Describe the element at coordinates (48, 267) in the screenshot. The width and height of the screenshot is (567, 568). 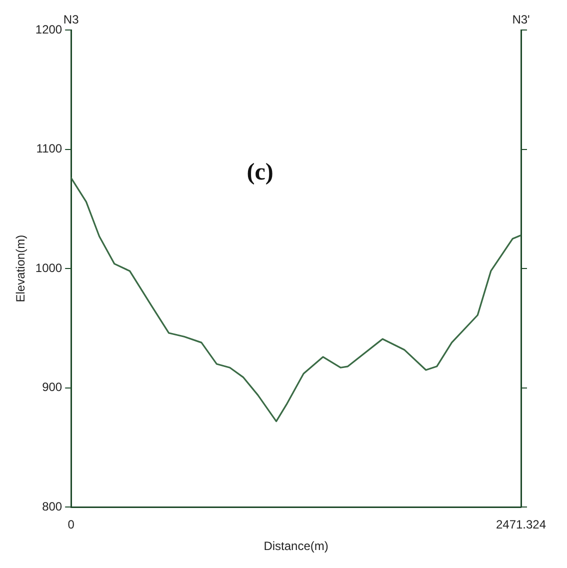
I see `y-tick-label: 1000` at that location.